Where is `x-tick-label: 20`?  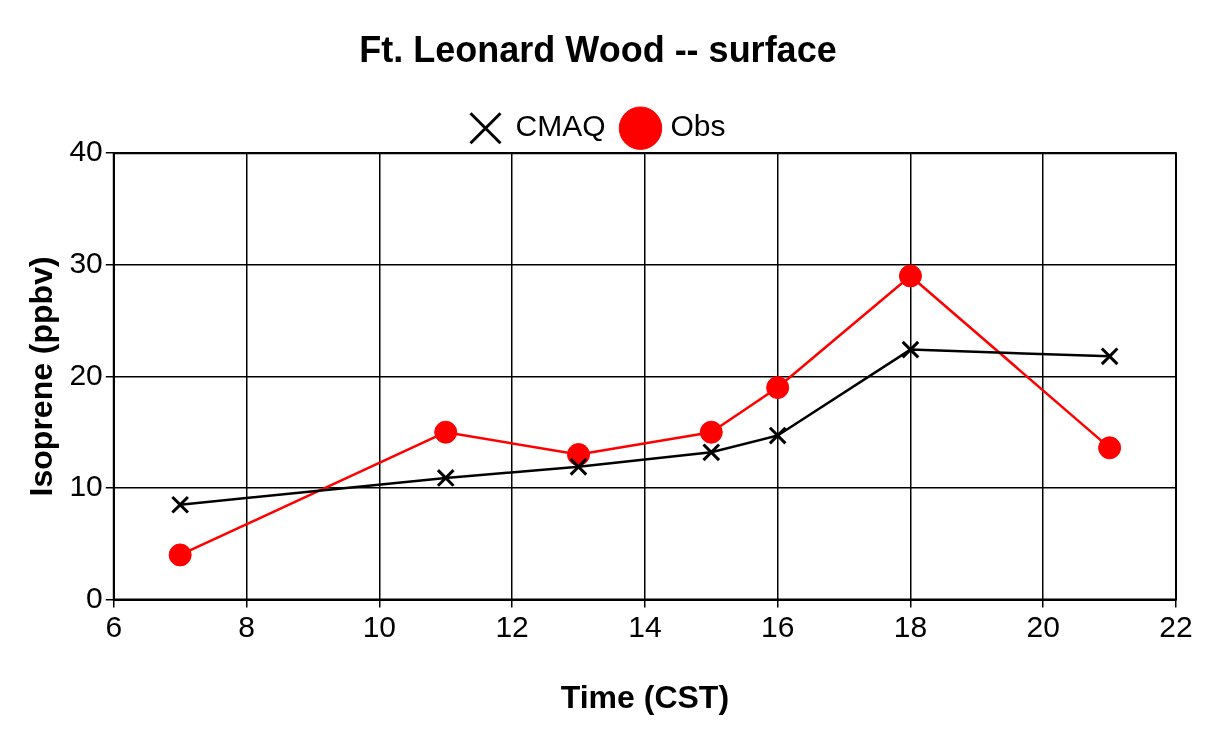 x-tick-label: 20 is located at coordinates (1043, 626).